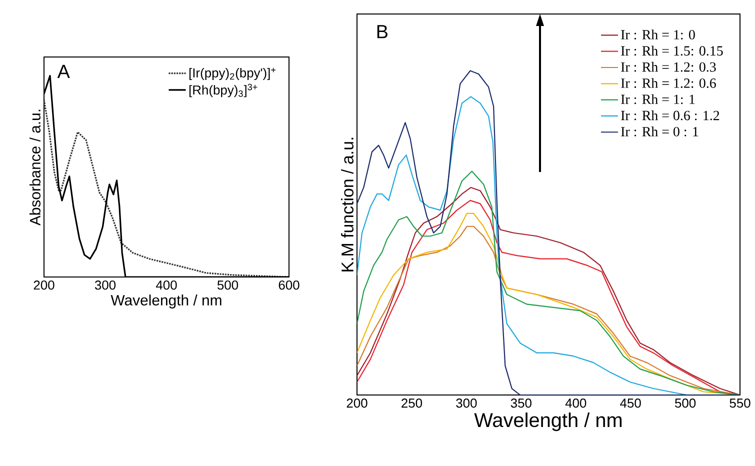 The height and width of the screenshot is (466, 755). What do you see at coordinates (670, 115) in the screenshot?
I see `legend-label: Ir : Rh = 0.6 : 1.2` at bounding box center [670, 115].